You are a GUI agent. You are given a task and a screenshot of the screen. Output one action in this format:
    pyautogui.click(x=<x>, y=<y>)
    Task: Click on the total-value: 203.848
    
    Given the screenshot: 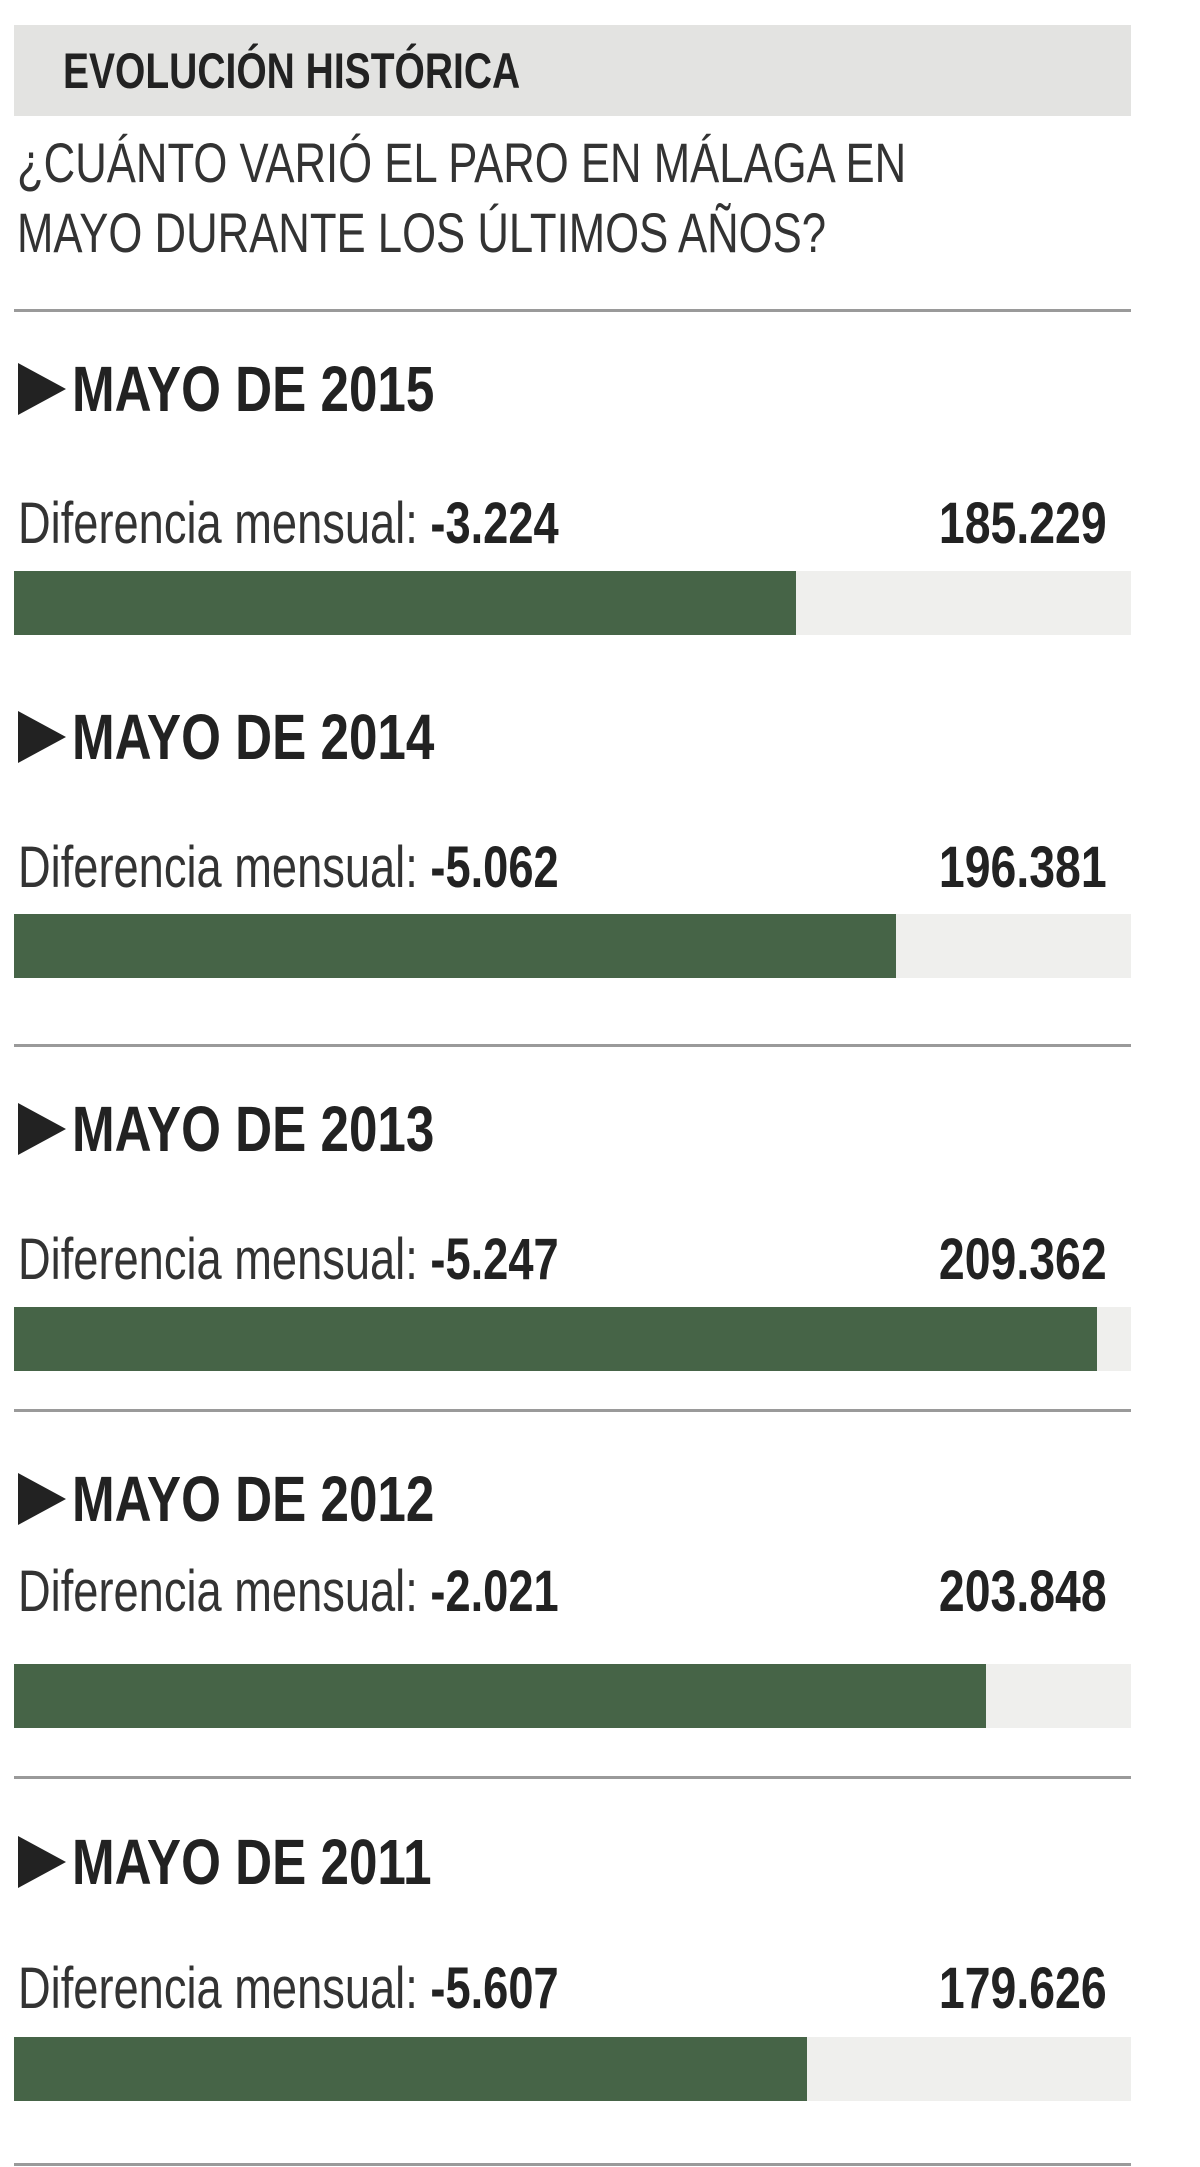 What is the action you would take?
    pyautogui.click(x=1002, y=1591)
    